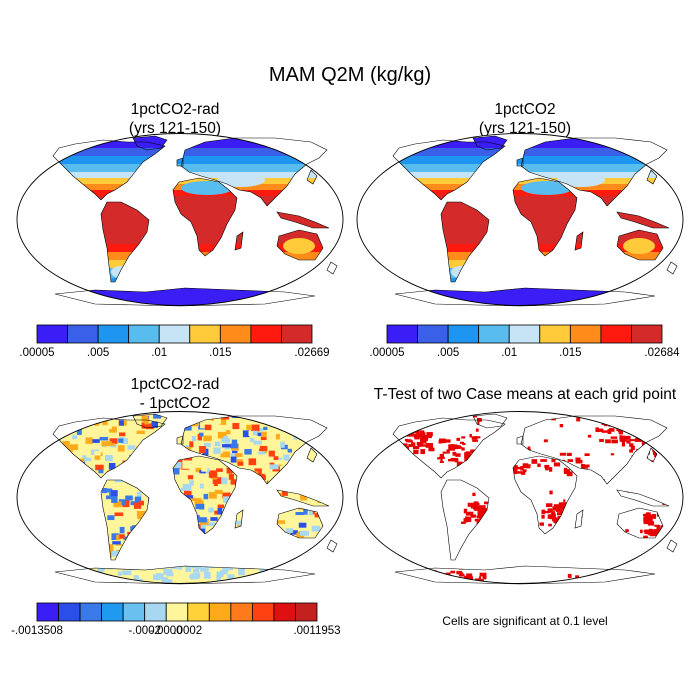 The width and height of the screenshot is (700, 700). I want to click on figure-title: MAM Q2M (kg/kg), so click(350, 75).